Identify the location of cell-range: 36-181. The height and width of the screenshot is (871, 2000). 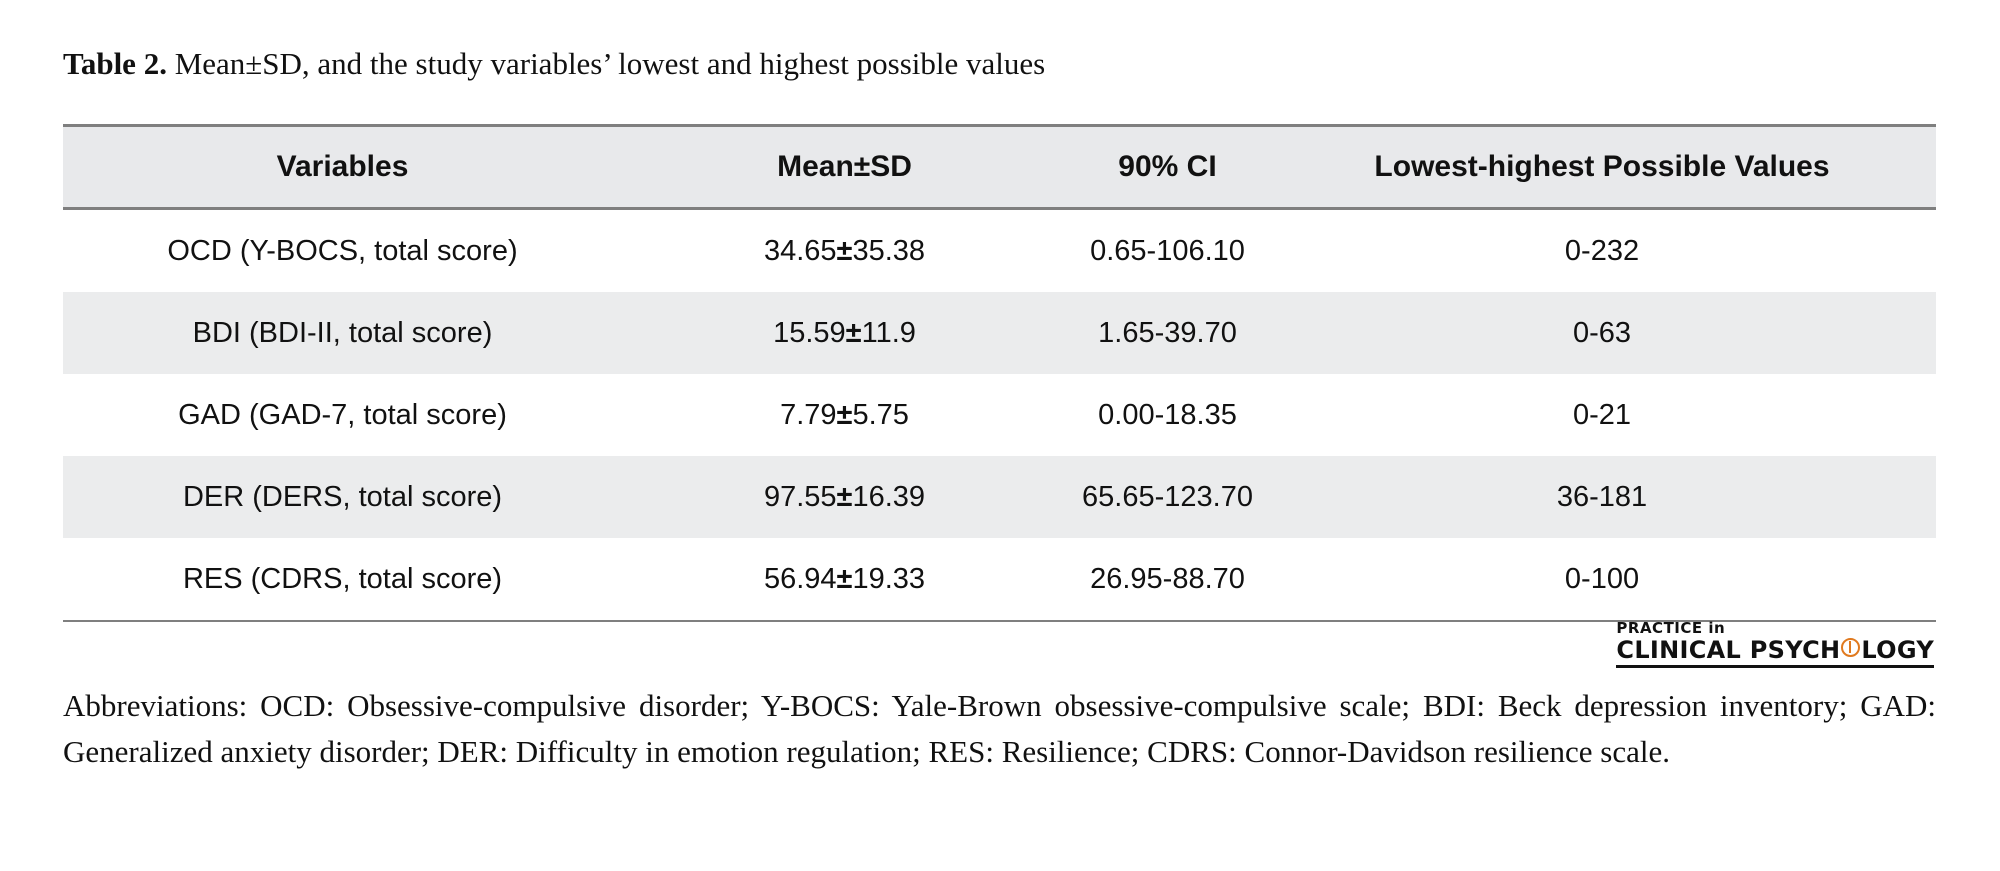
(1602, 496).